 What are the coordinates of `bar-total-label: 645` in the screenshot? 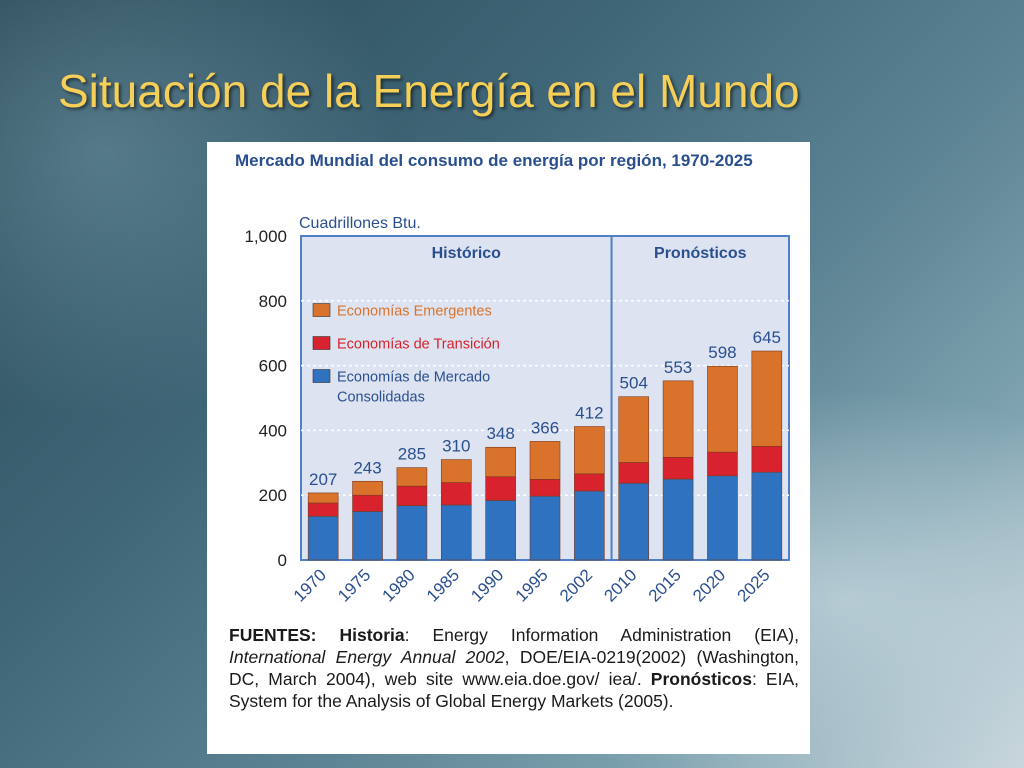 It's located at (767, 337).